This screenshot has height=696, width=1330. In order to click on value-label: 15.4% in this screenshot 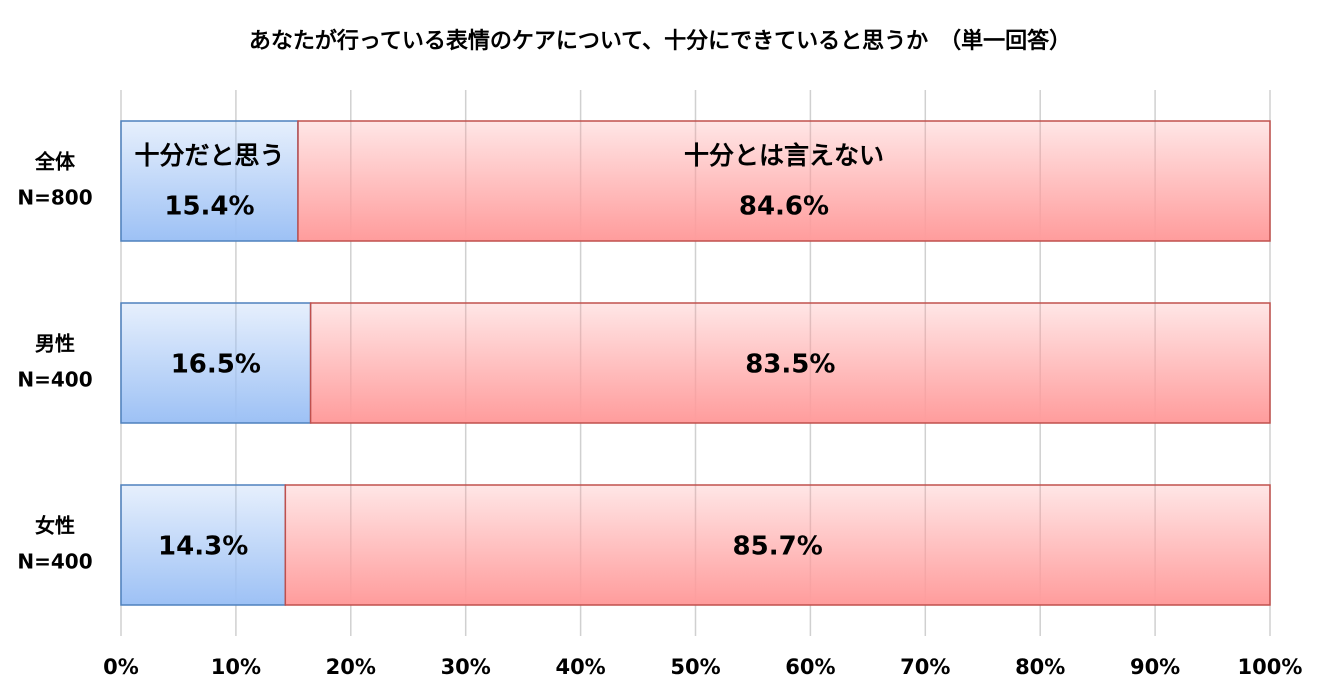, I will do `click(209, 207)`.